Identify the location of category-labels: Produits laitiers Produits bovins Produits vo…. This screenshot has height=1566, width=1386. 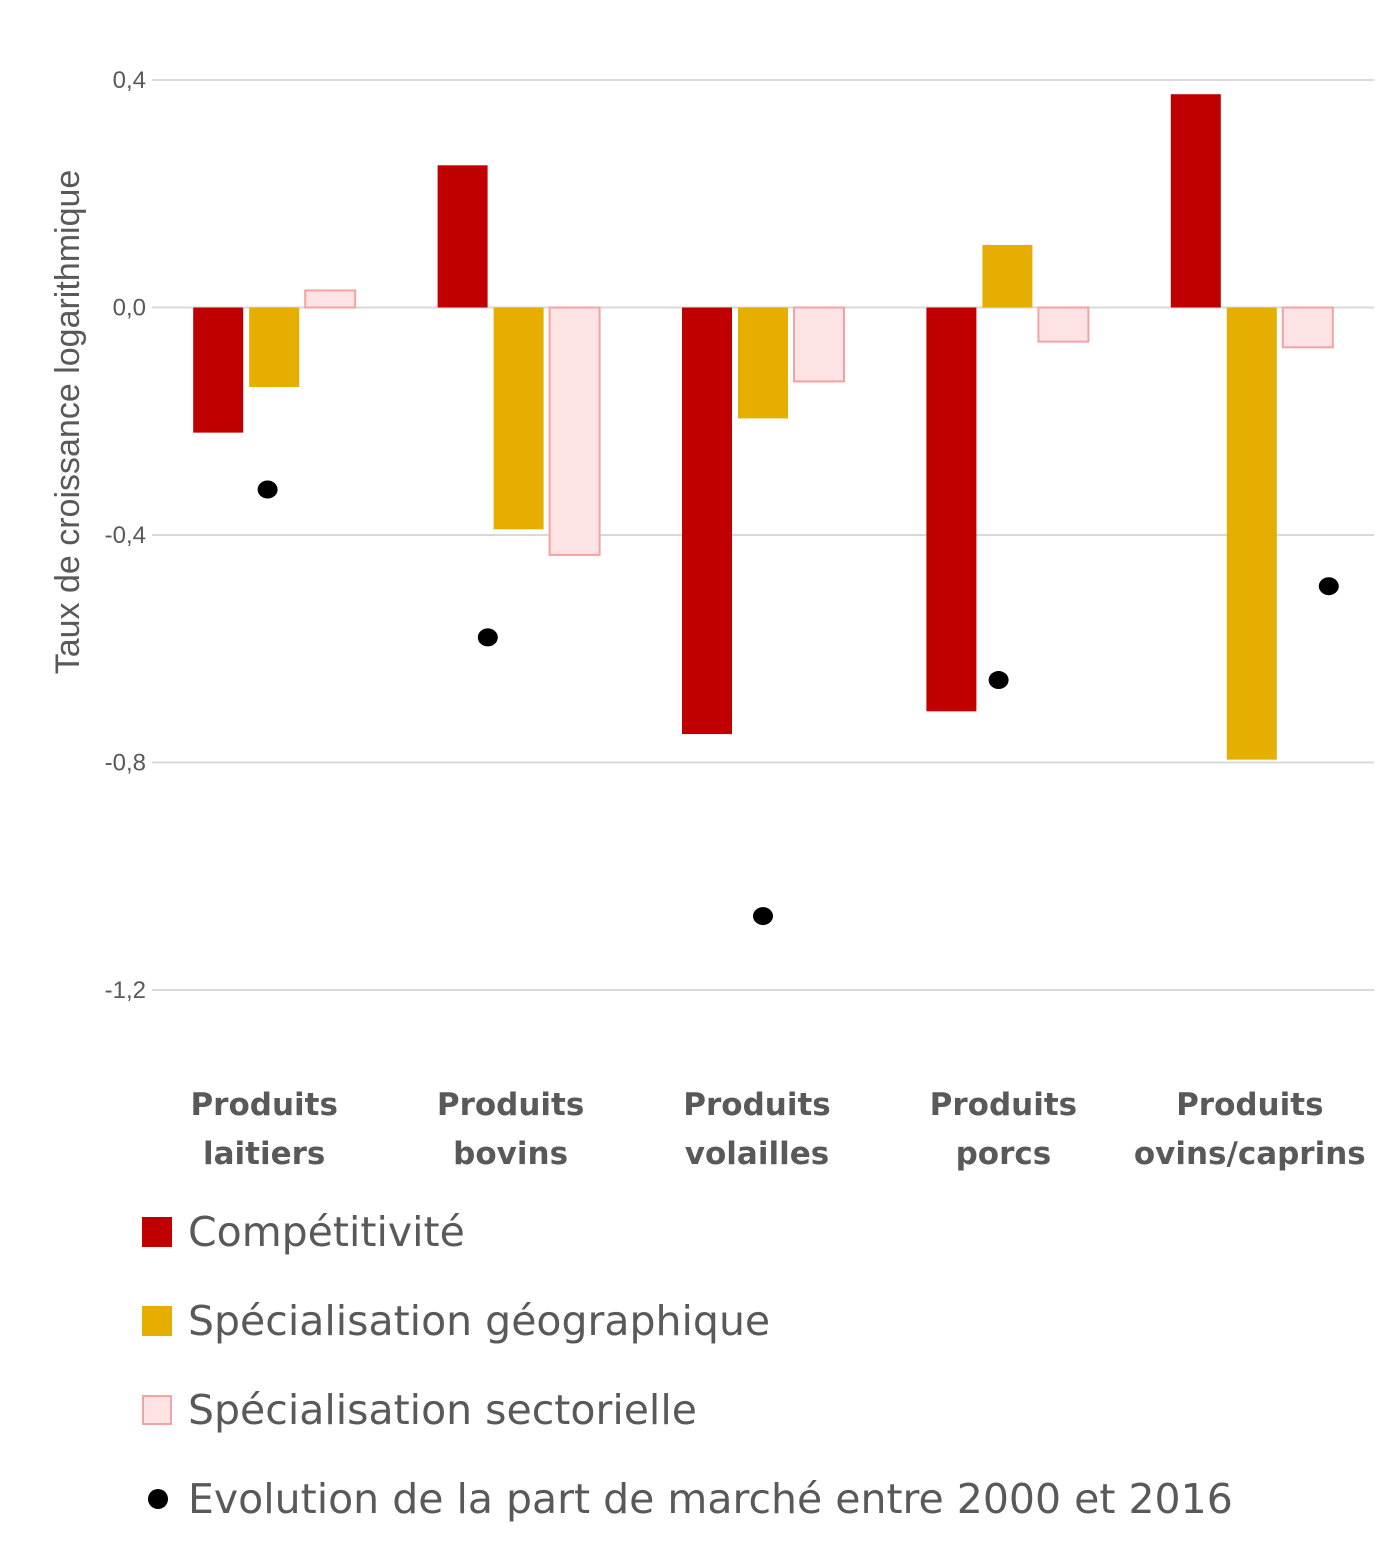
(777, 1129).